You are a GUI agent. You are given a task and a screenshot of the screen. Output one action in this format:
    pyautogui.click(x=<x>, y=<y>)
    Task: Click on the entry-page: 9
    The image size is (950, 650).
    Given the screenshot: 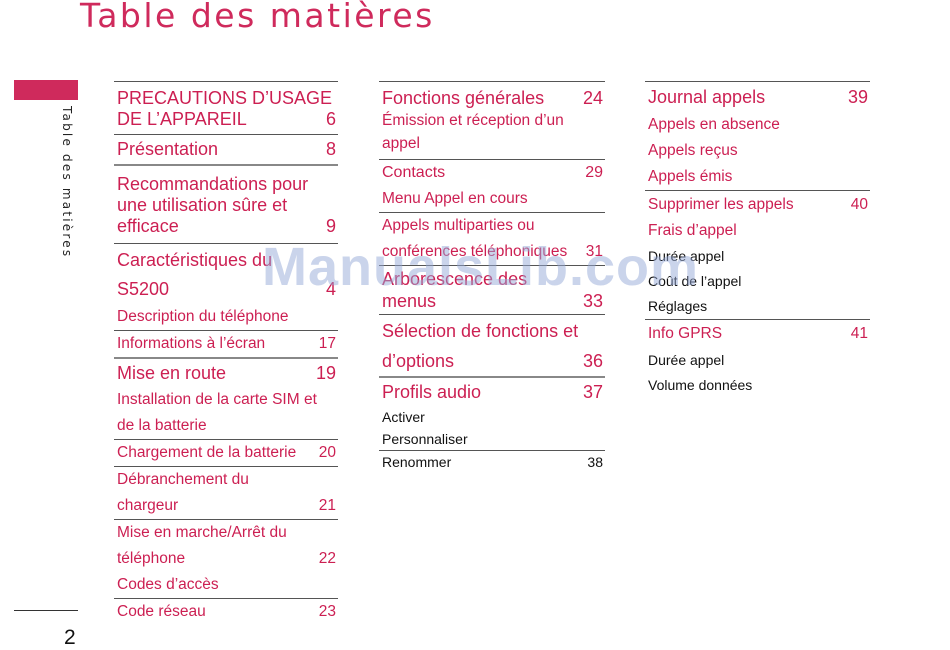 What is the action you would take?
    pyautogui.click(x=330, y=226)
    